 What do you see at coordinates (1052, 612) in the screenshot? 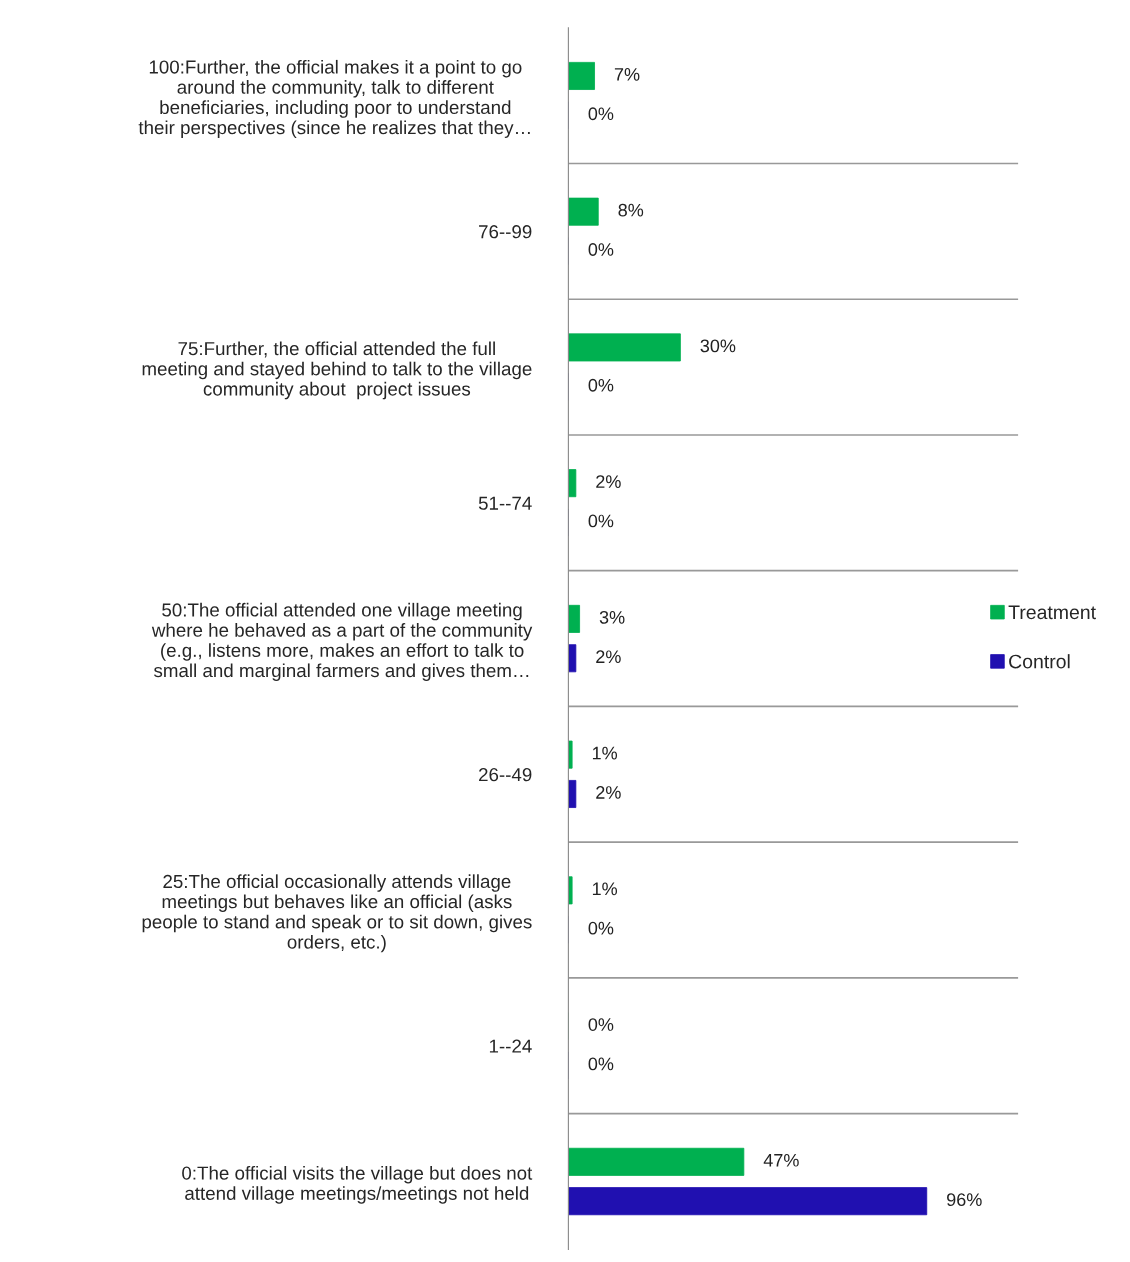
I see `legend-label: Treatment` at bounding box center [1052, 612].